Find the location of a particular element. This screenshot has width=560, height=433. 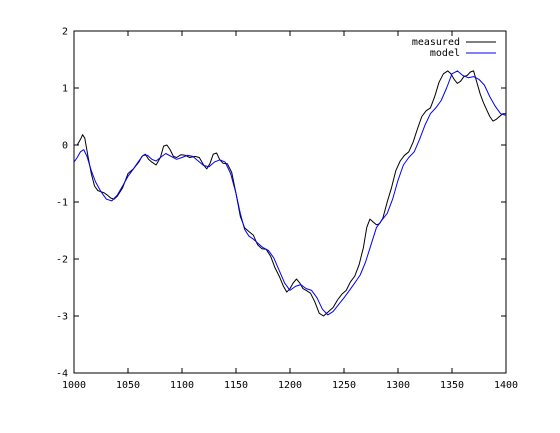

x-tick-label: 1200 is located at coordinates (290, 385).